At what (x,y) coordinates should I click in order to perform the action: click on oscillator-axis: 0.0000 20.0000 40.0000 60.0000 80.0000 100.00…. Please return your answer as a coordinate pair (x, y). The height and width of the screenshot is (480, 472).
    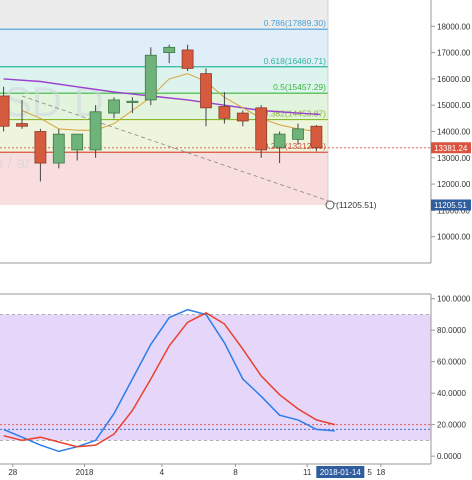
    Looking at the image, I should click on (450, 379).